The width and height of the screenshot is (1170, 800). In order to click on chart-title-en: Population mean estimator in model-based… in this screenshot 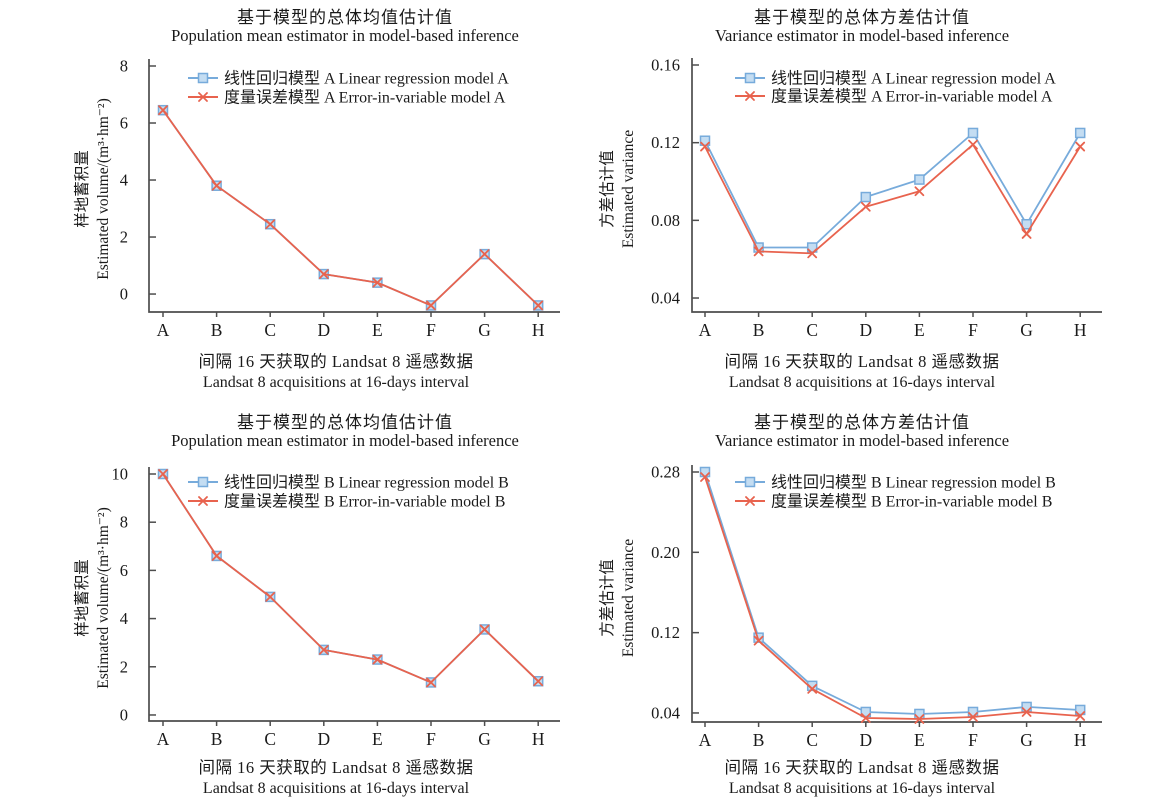, I will do `click(345, 35)`.